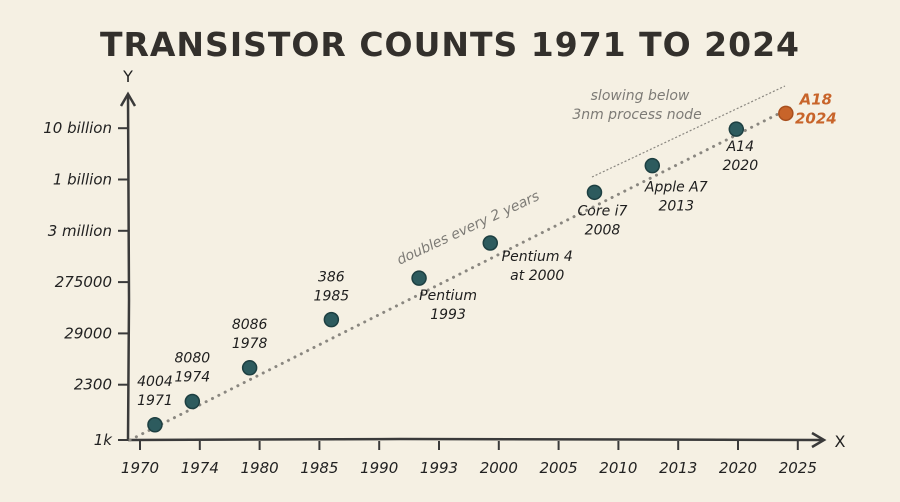 This screenshot has width=900, height=502. I want to click on x-tick-label: 1974, so click(200, 468).